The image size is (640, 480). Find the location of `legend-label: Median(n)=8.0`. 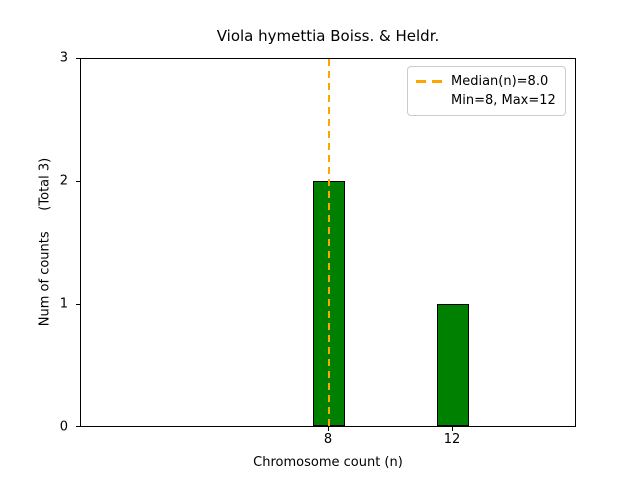

legend-label: Median(n)=8.0 is located at coordinates (500, 81).